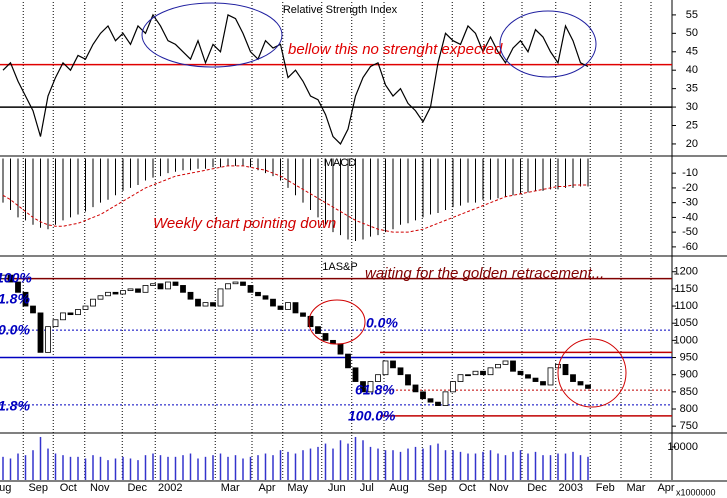  What do you see at coordinates (682, 447) in the screenshot?
I see `y-tick-label: 10000` at bounding box center [682, 447].